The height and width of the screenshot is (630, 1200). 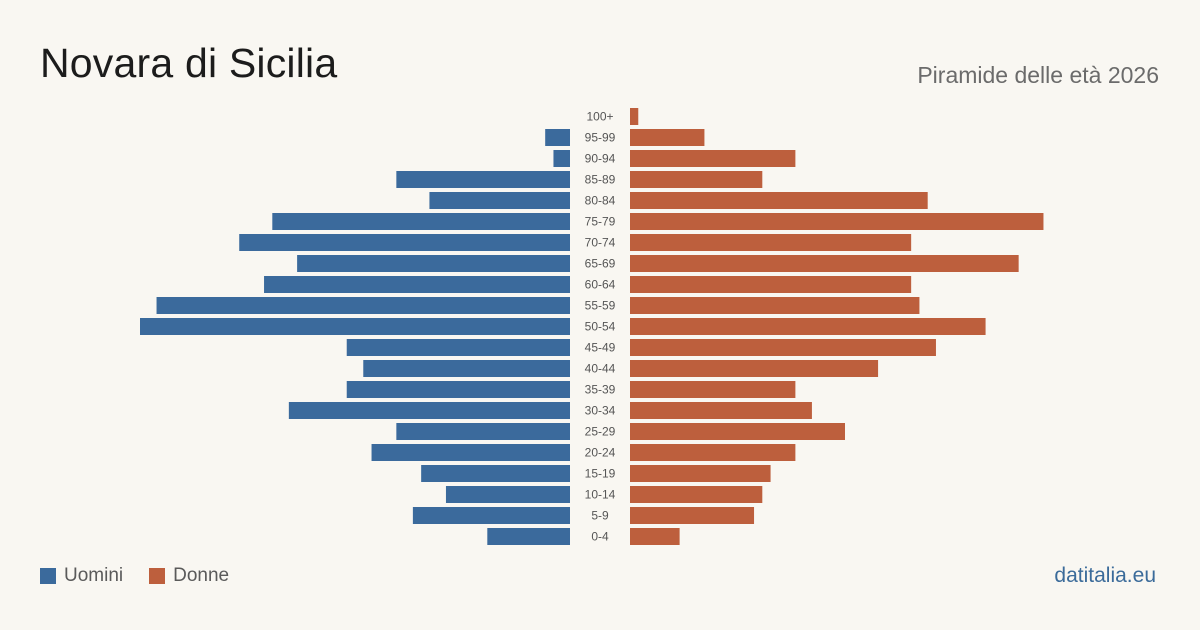 I want to click on age-label-90-94: 90-94, so click(x=600, y=159).